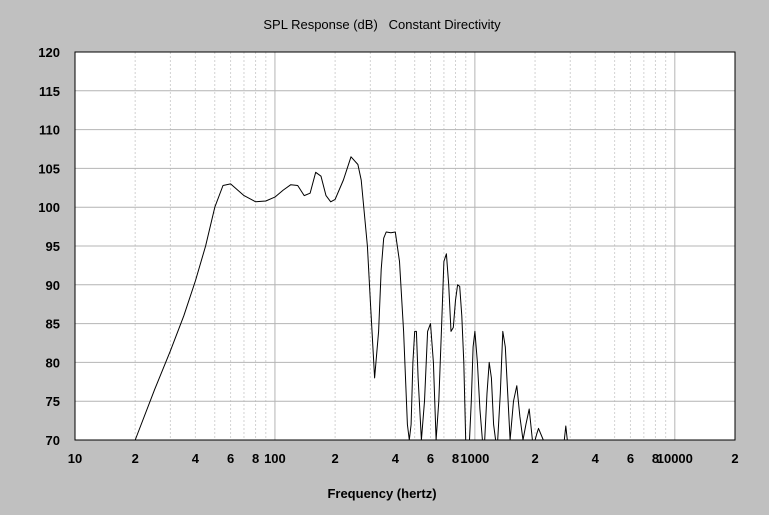  I want to click on y-axis: 70 75 80 85 90 95 100 105 110 115 120, so click(49, 246).